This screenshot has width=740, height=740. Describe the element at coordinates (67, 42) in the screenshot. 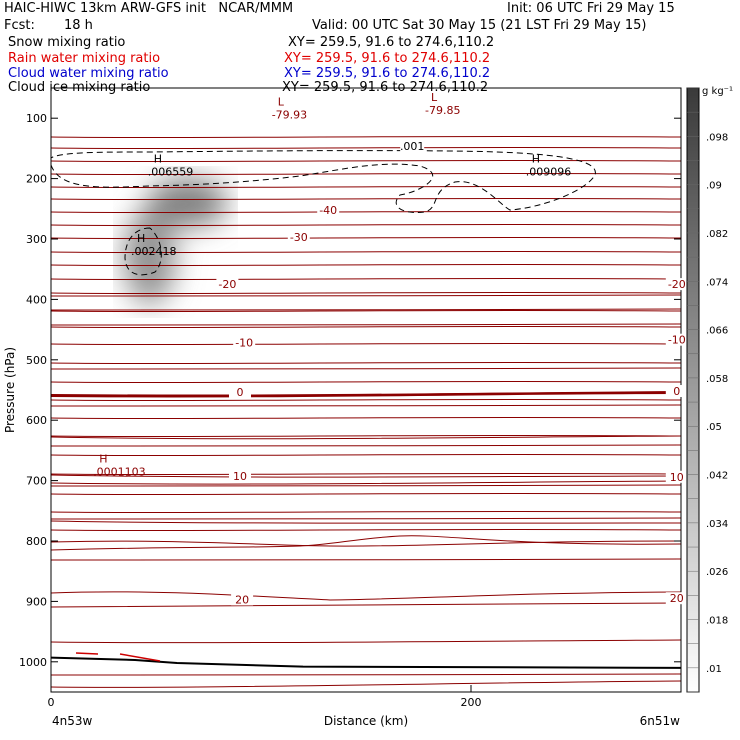

I see `legend-snow: Snow mixing ratio` at that location.